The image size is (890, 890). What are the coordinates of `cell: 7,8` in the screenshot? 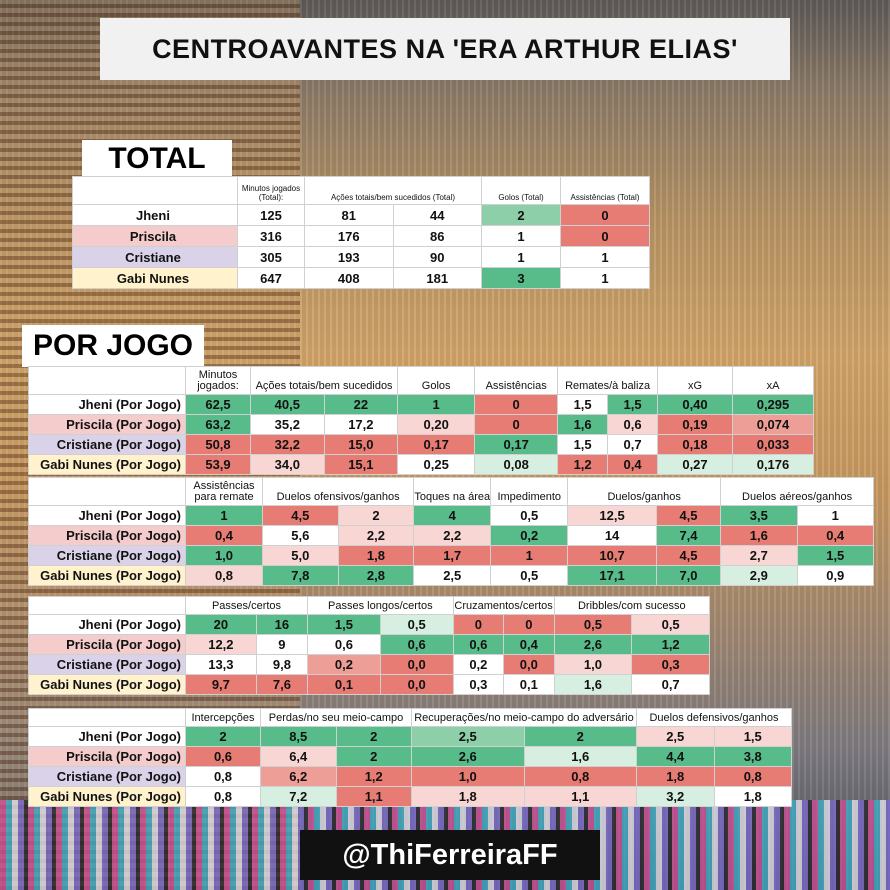 It's located at (300, 575).